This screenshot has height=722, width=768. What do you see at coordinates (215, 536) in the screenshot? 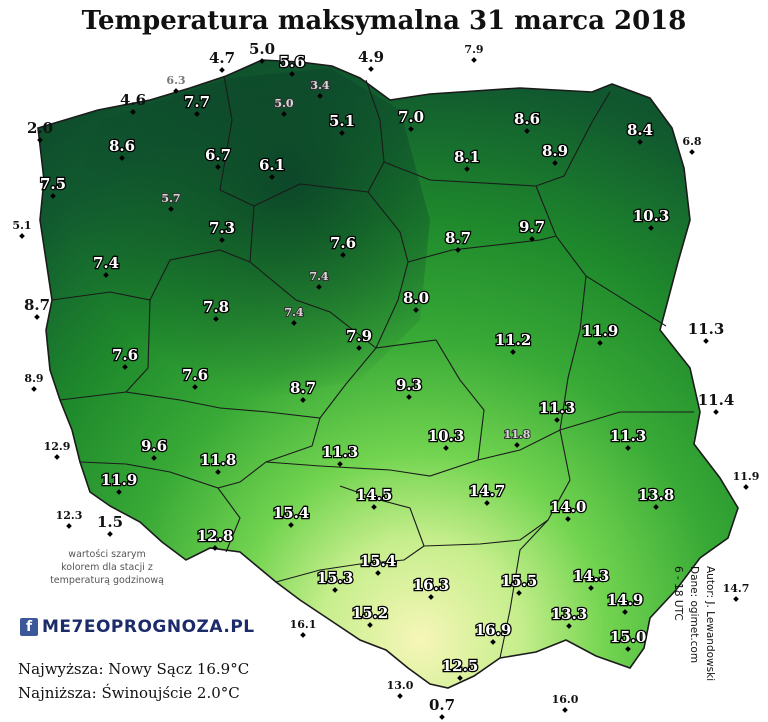
I see `station-value: 12.8` at bounding box center [215, 536].